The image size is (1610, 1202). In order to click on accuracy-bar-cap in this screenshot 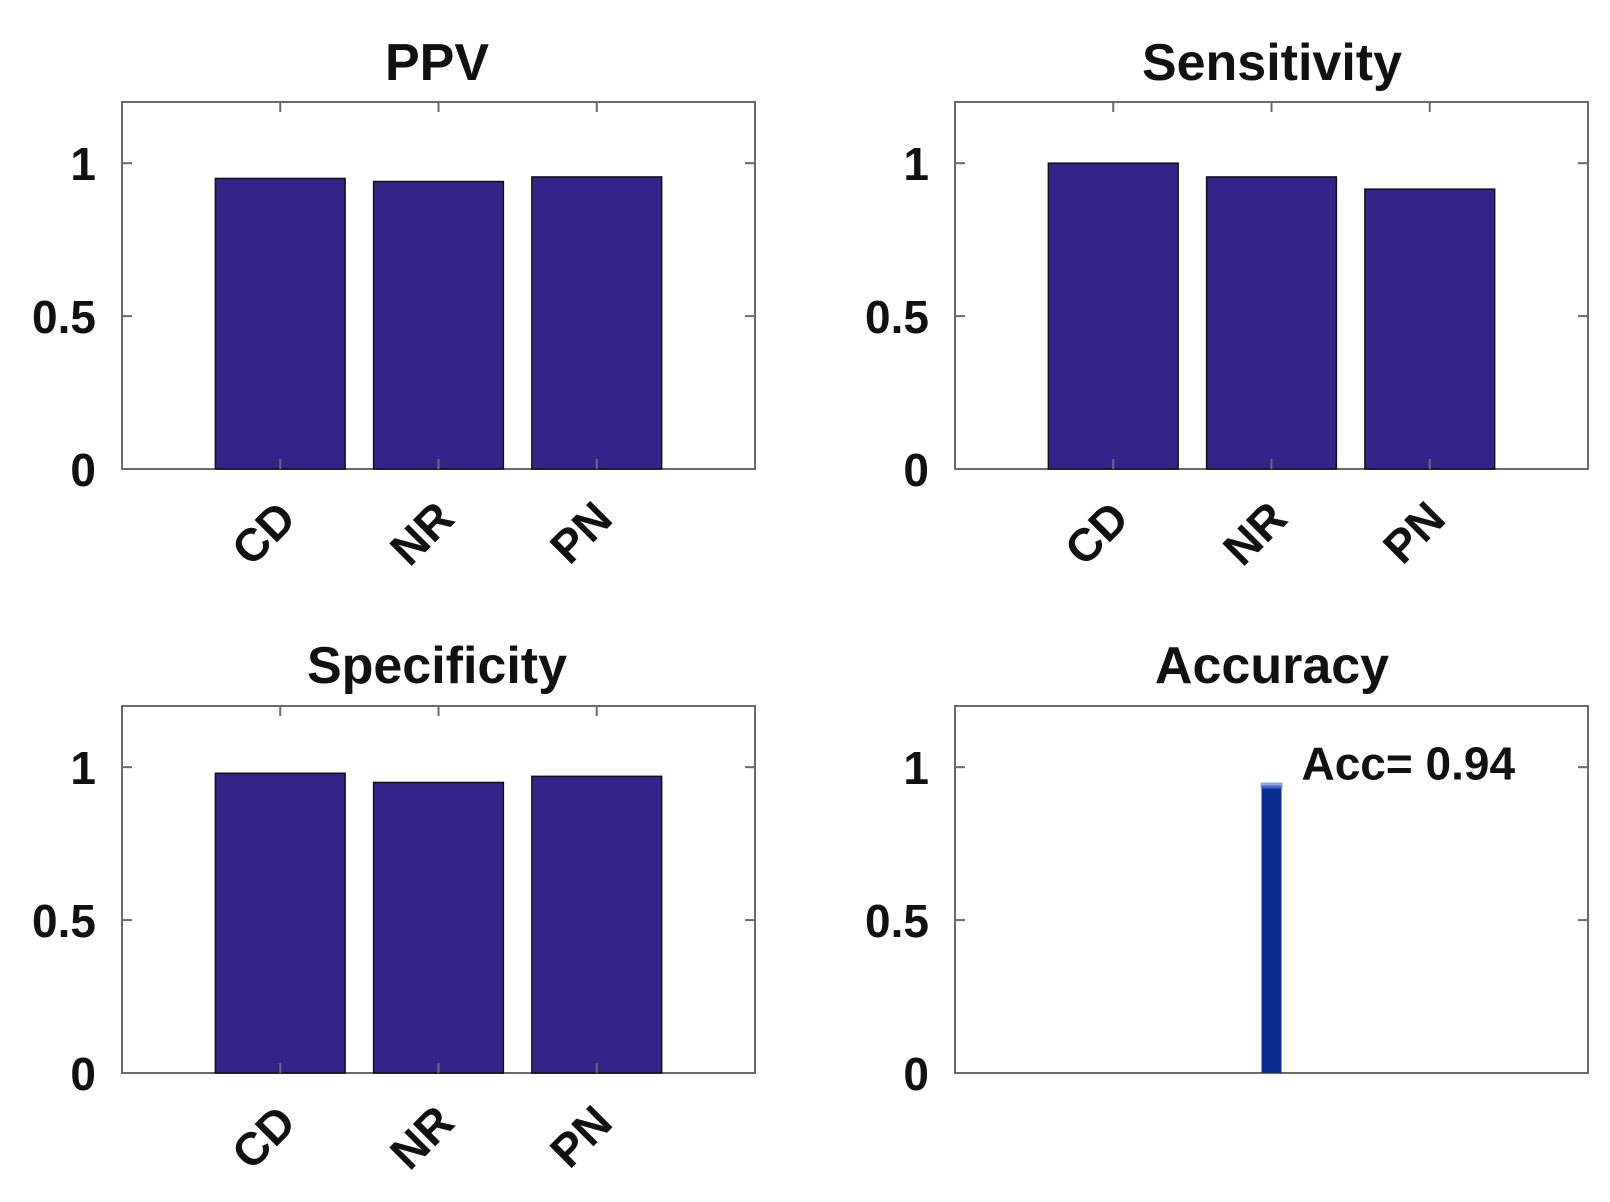, I will do `click(1271, 785)`.